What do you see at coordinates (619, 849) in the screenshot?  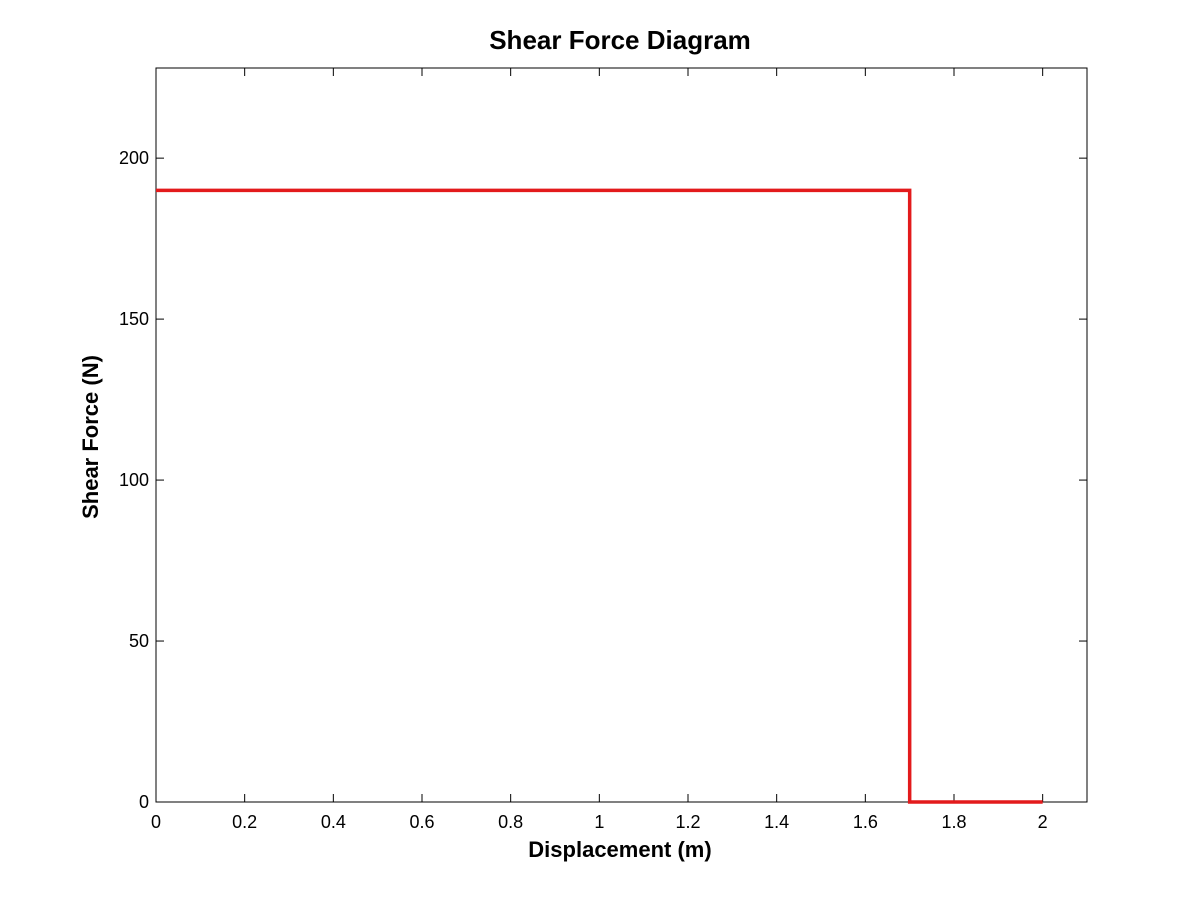 I see `x-axis-title: Displacement (m)` at bounding box center [619, 849].